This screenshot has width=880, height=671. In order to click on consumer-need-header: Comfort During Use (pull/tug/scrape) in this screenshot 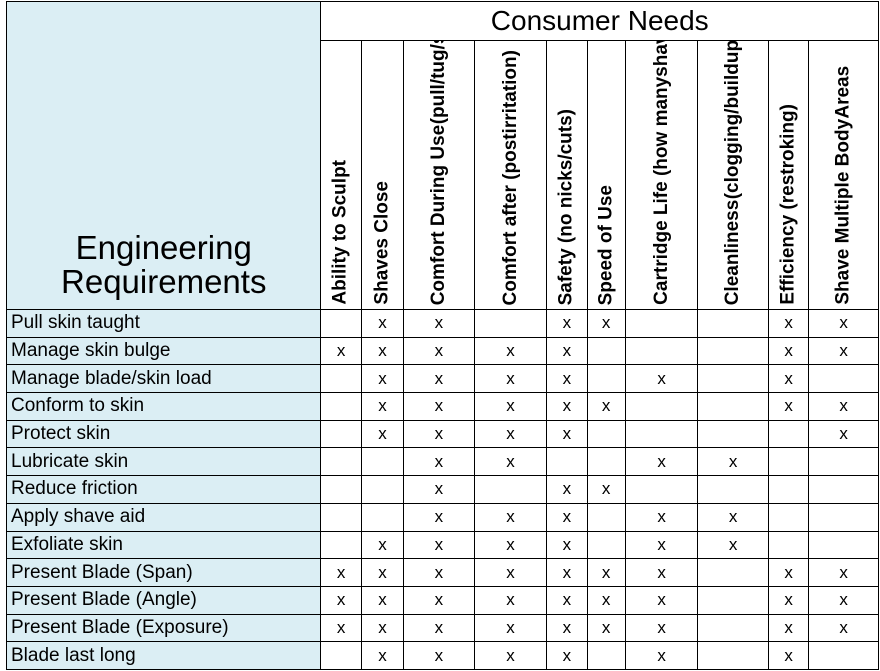, I will do `click(439, 175)`.